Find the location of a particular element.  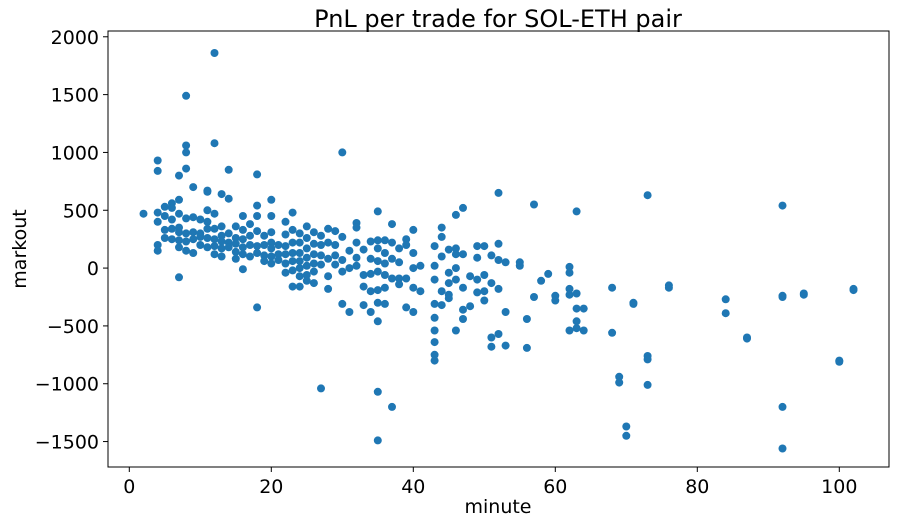

y-tick-label: −1500 is located at coordinates (67, 443).